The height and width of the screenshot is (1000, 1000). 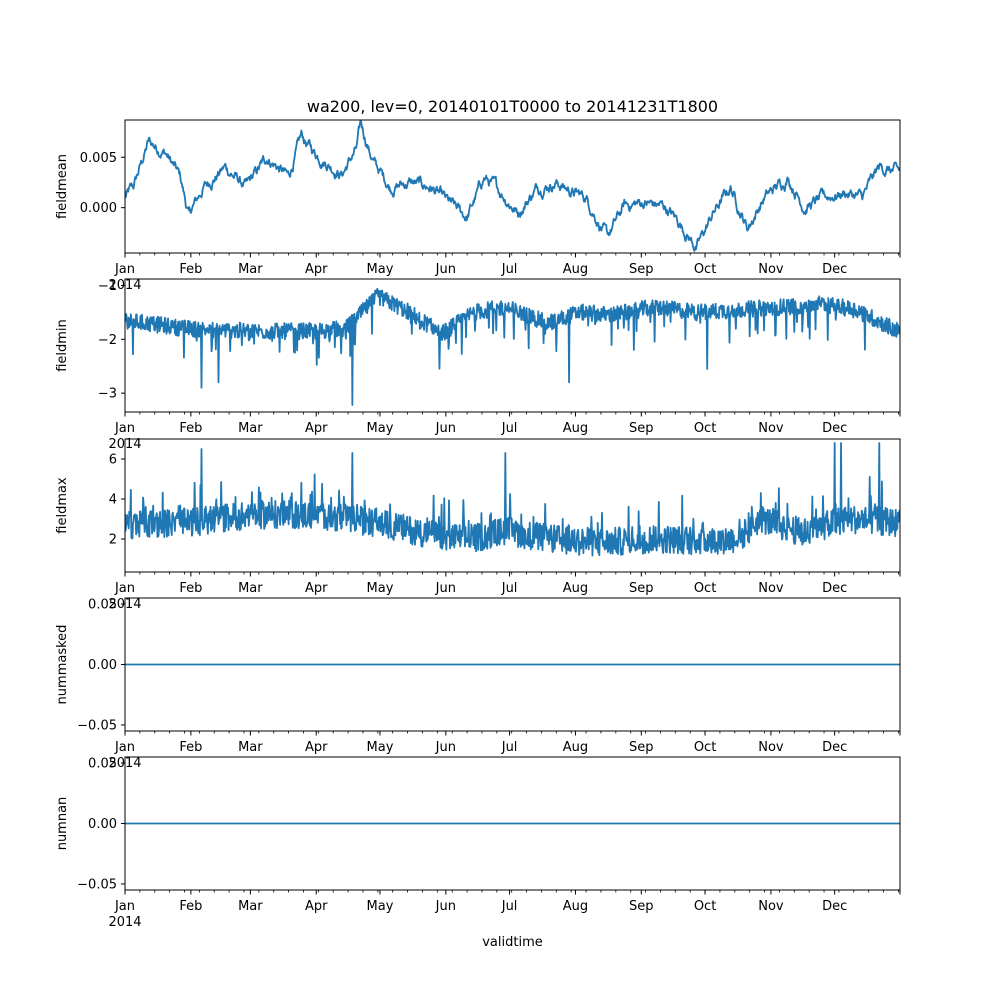 I want to click on y-tick-label: 0.005, so click(x=98, y=158).